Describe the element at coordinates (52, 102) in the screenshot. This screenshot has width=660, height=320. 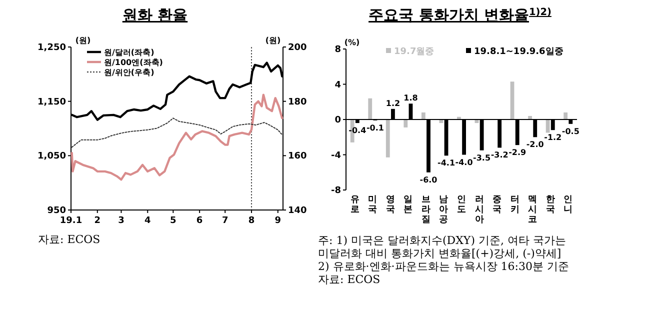
I see `y-tick-label: 1,150` at that location.